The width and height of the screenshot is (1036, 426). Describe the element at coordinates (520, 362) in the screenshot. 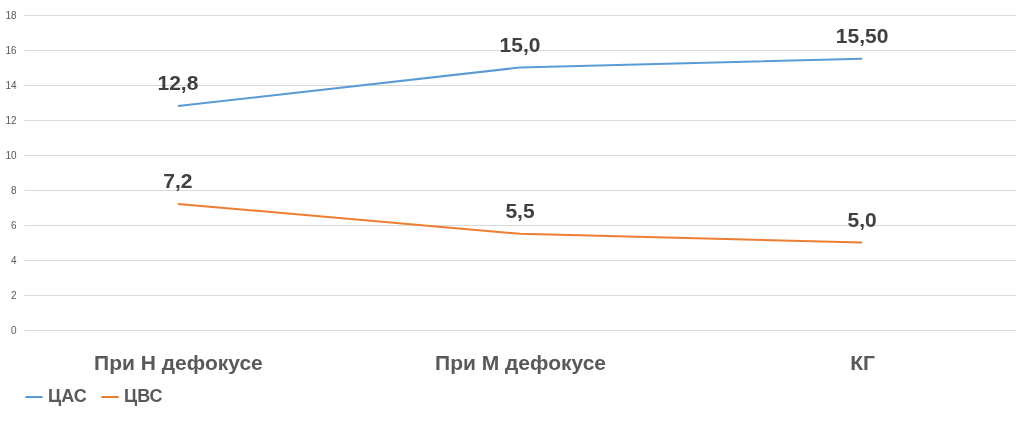

I see `x-tick-label: При М дефокусе` at that location.